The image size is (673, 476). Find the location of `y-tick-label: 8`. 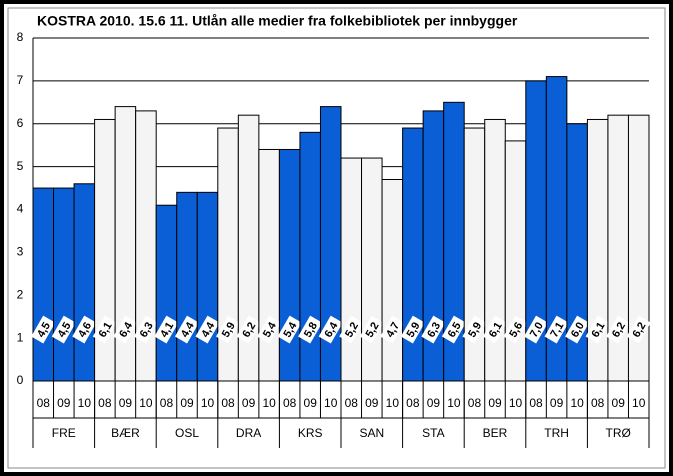

y-tick-label: 8 is located at coordinates (20, 37).